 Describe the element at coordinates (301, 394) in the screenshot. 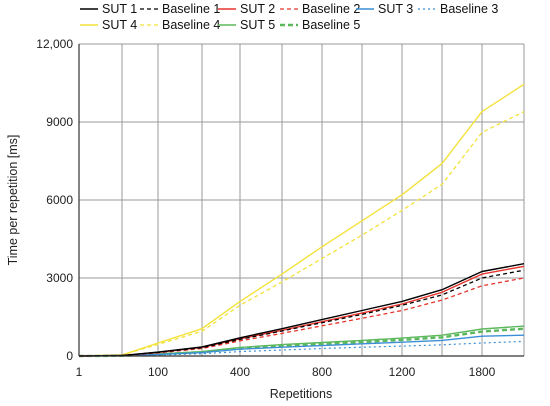

I see `x-axis-label: Repetitions` at that location.